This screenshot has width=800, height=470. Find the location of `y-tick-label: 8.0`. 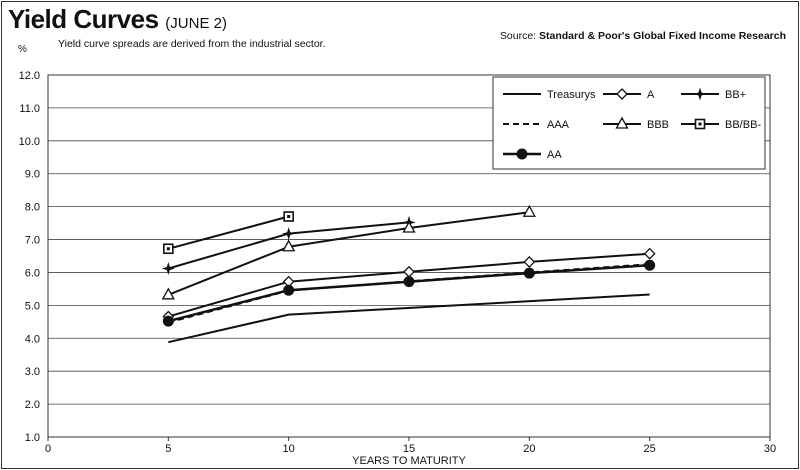

y-tick-label: 8.0 is located at coordinates (32, 208).